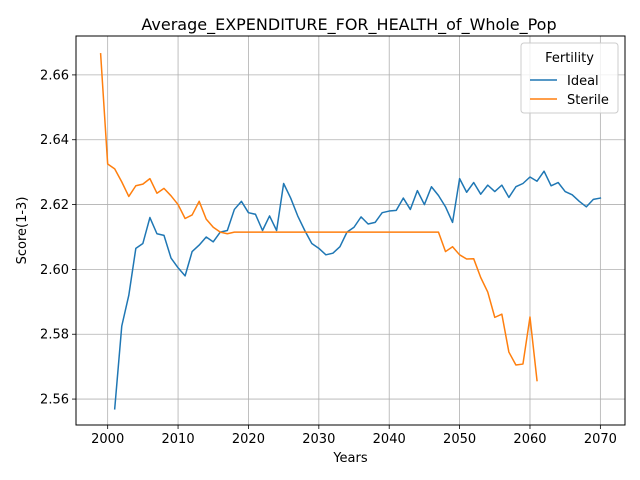  What do you see at coordinates (58, 238) in the screenshot?
I see `y-axis-ticks: 2.56 2.58 2.60 2.62 2.64 2.66` at bounding box center [58, 238].